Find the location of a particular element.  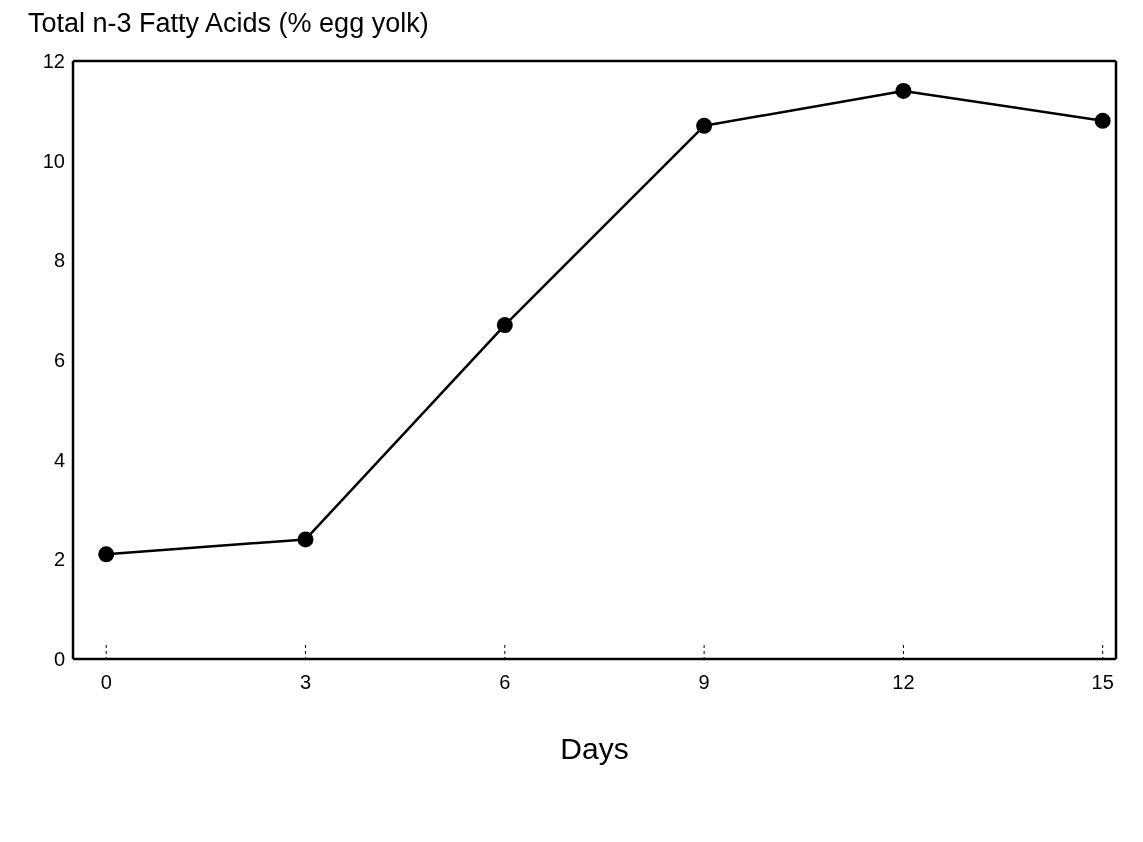

y-tick-label: 6 is located at coordinates (59, 360).